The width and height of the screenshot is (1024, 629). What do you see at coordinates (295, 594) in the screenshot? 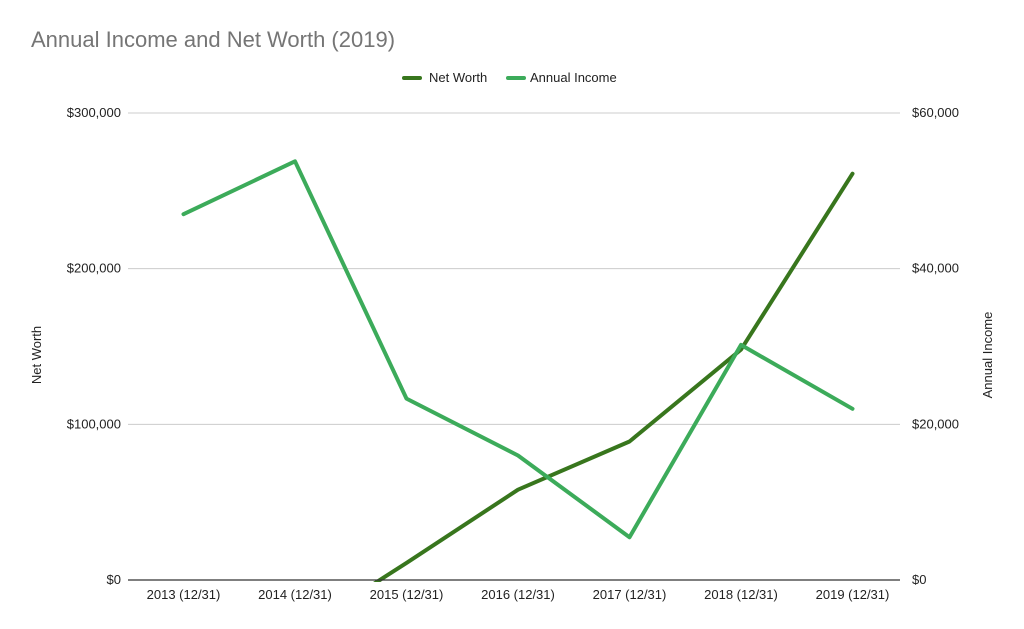
I see `x-tick-label: 2014 (12/31)` at bounding box center [295, 594].